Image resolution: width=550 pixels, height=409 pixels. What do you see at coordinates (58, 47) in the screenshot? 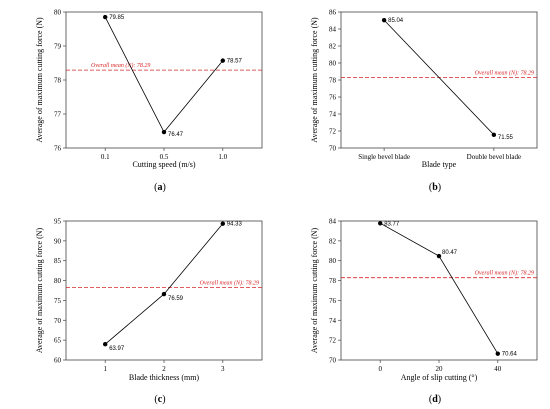
I see `y-tick-label: 79` at bounding box center [58, 47].